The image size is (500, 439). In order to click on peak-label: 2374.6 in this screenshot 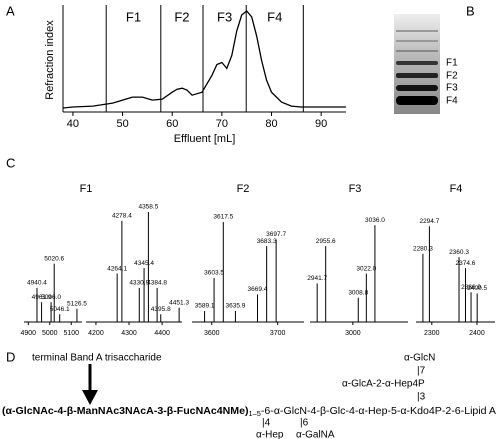, I will do `click(466, 263)`.